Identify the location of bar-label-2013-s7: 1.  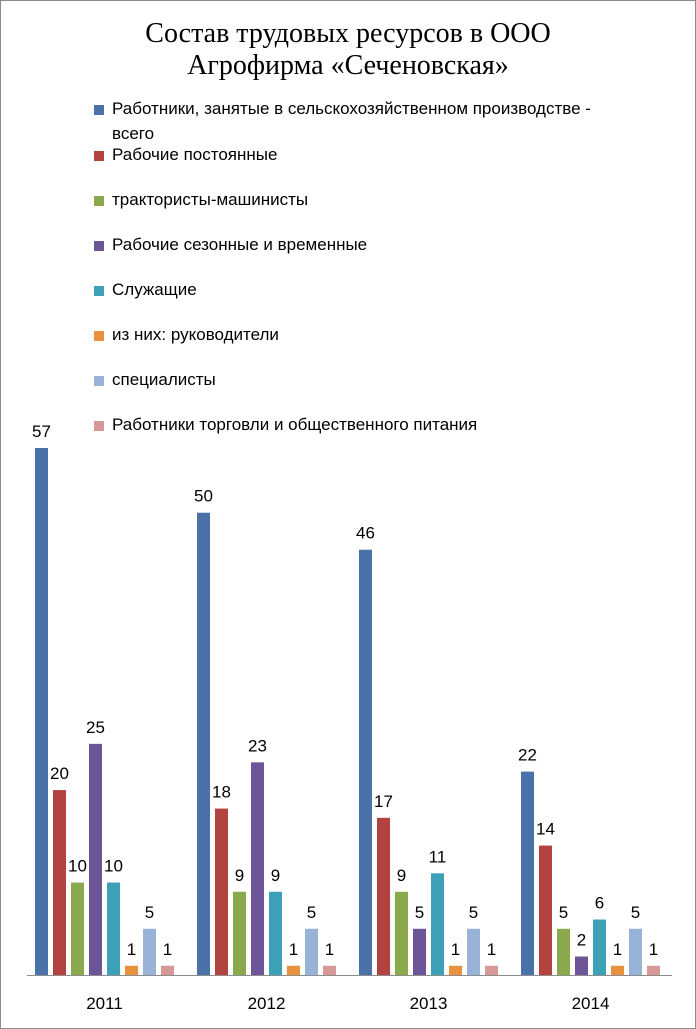
(491, 949).